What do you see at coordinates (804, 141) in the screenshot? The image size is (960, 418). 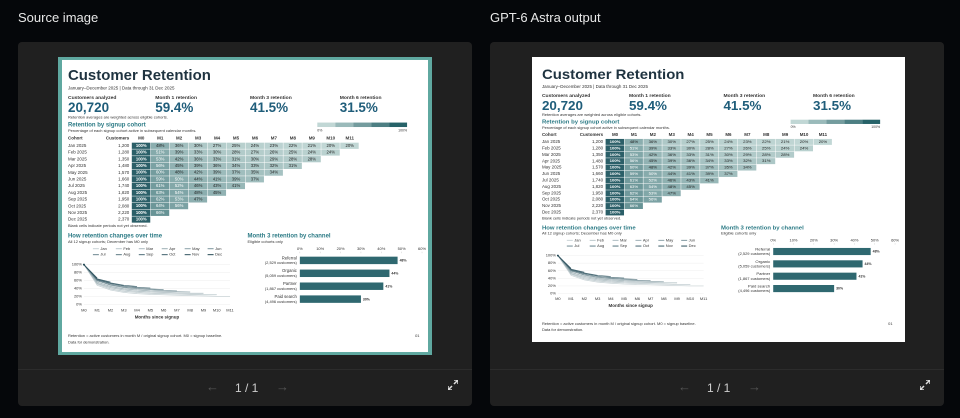 I see `cell-label: 20%` at bounding box center [804, 141].